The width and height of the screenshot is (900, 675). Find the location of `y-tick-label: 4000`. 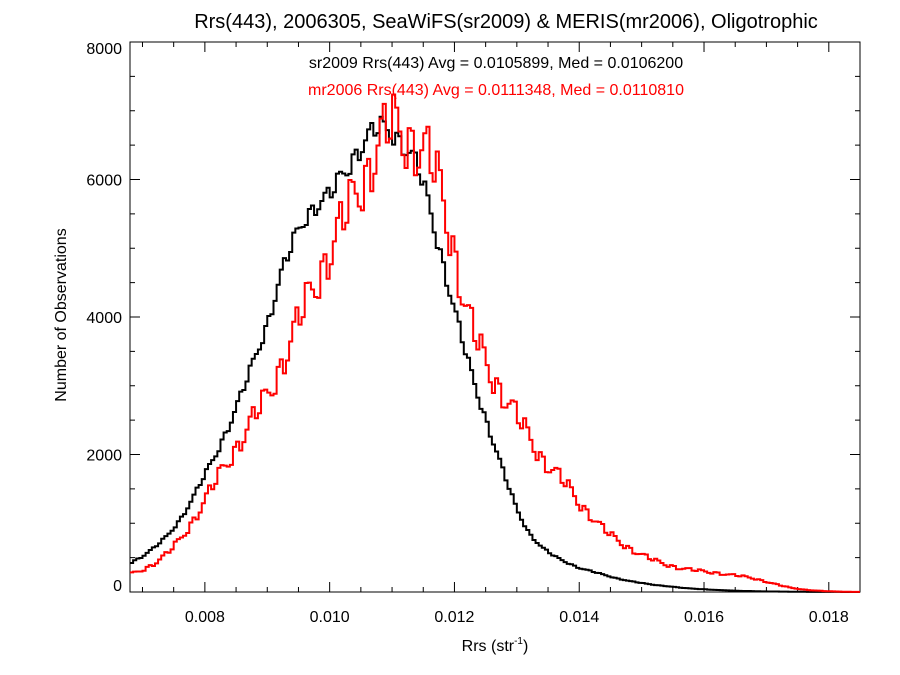

y-tick-label: 4000 is located at coordinates (104, 318).